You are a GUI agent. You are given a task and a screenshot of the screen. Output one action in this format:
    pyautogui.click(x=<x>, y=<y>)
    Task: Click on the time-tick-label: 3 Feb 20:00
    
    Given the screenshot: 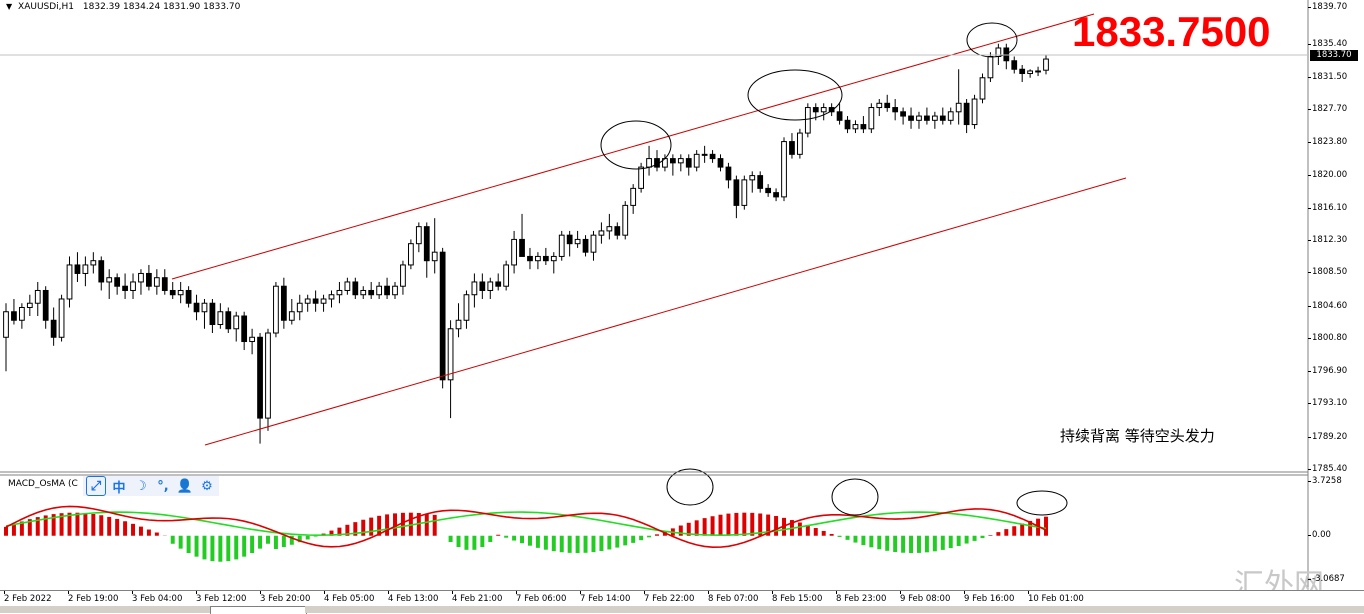 What is the action you would take?
    pyautogui.click(x=285, y=599)
    